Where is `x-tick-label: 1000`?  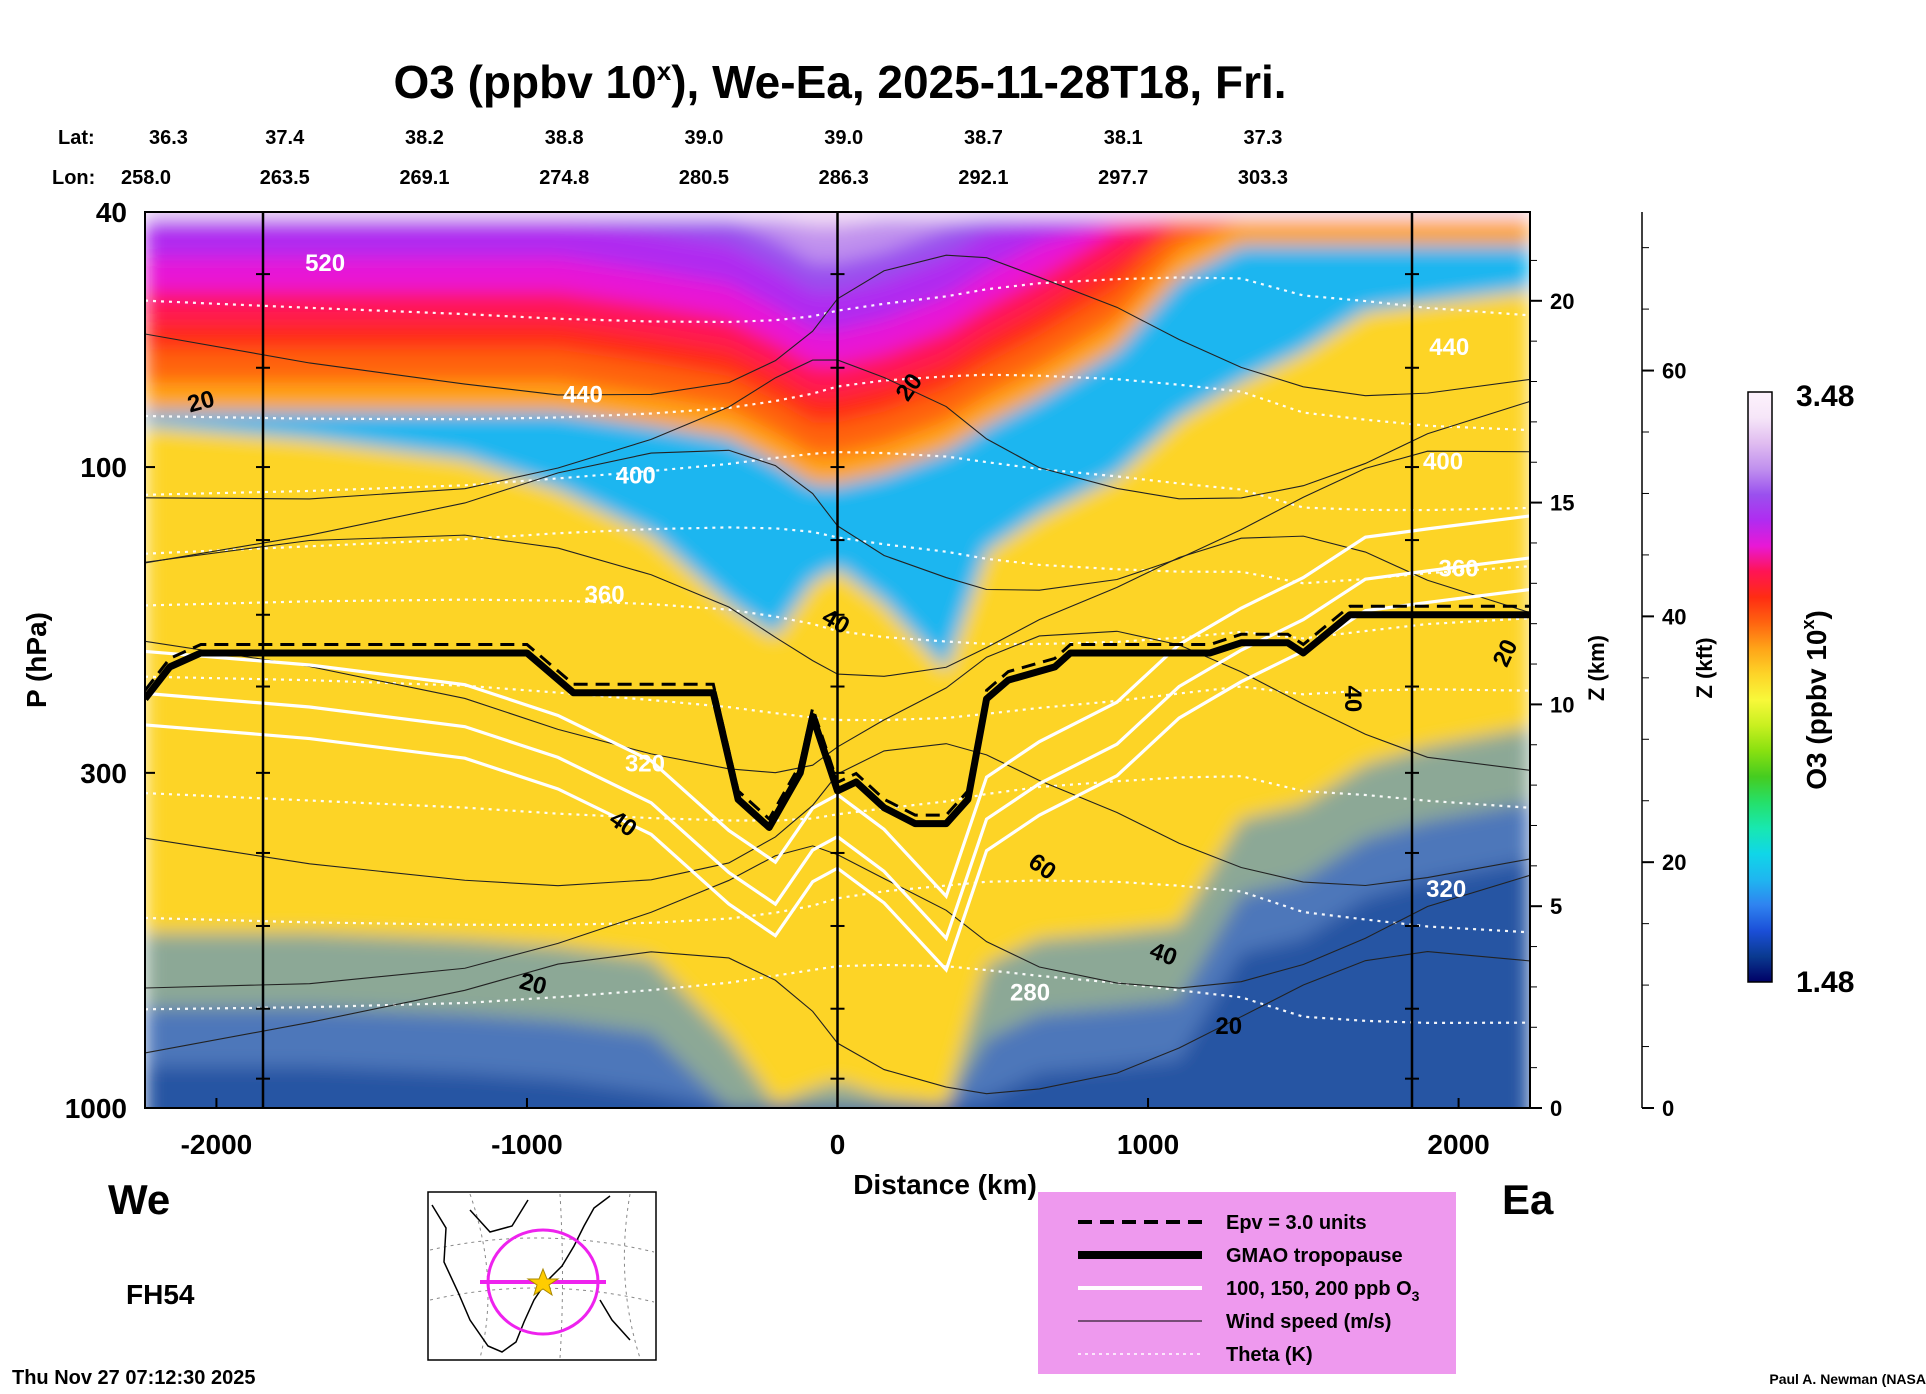 x-tick-label: 1000 is located at coordinates (1148, 1144).